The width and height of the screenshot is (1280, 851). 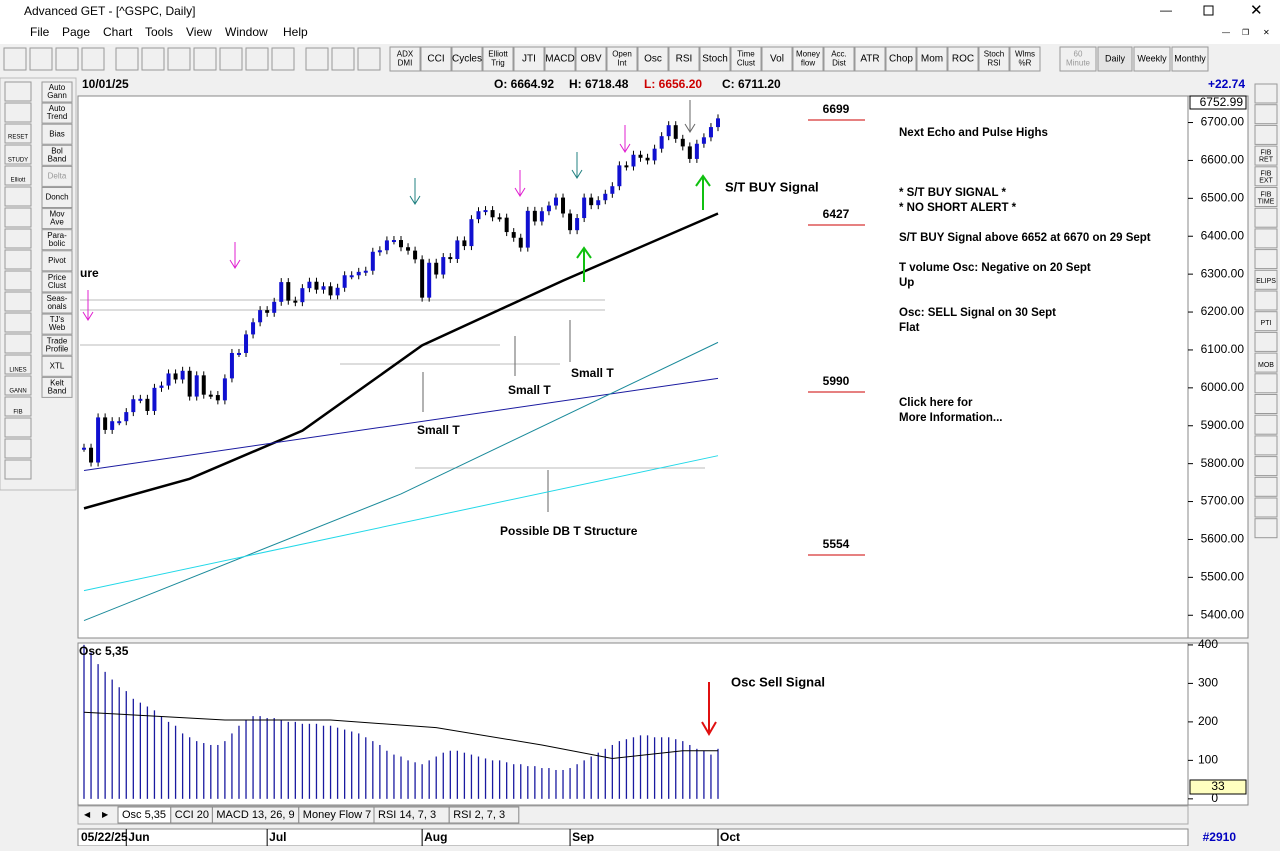 I want to click on minimize: —, so click(x=1166, y=10).